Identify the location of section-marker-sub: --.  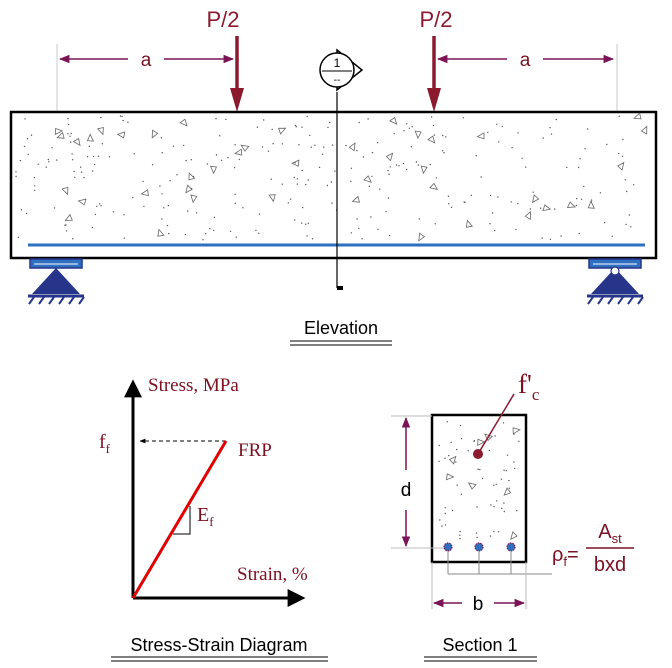
(337, 80).